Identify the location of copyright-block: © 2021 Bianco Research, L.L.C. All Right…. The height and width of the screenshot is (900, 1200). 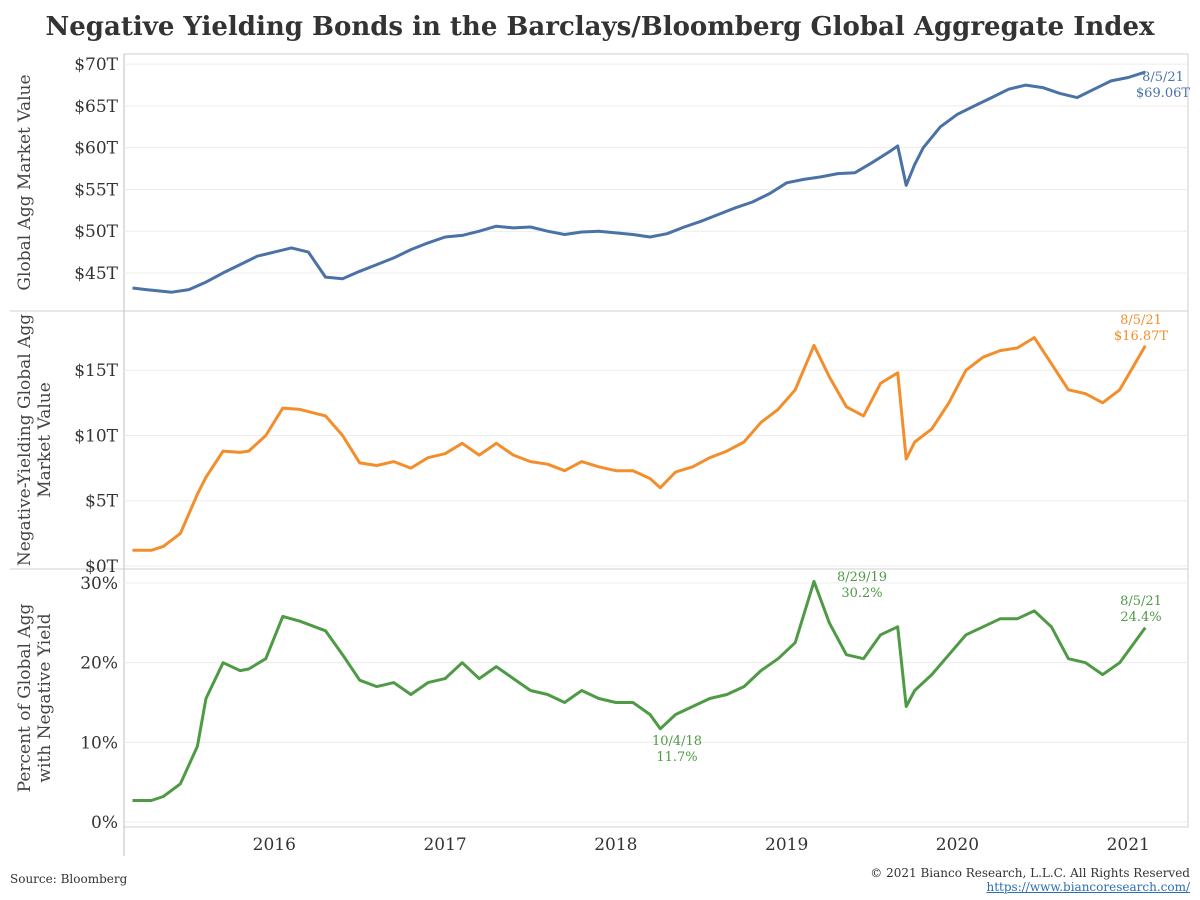
(1030, 880).